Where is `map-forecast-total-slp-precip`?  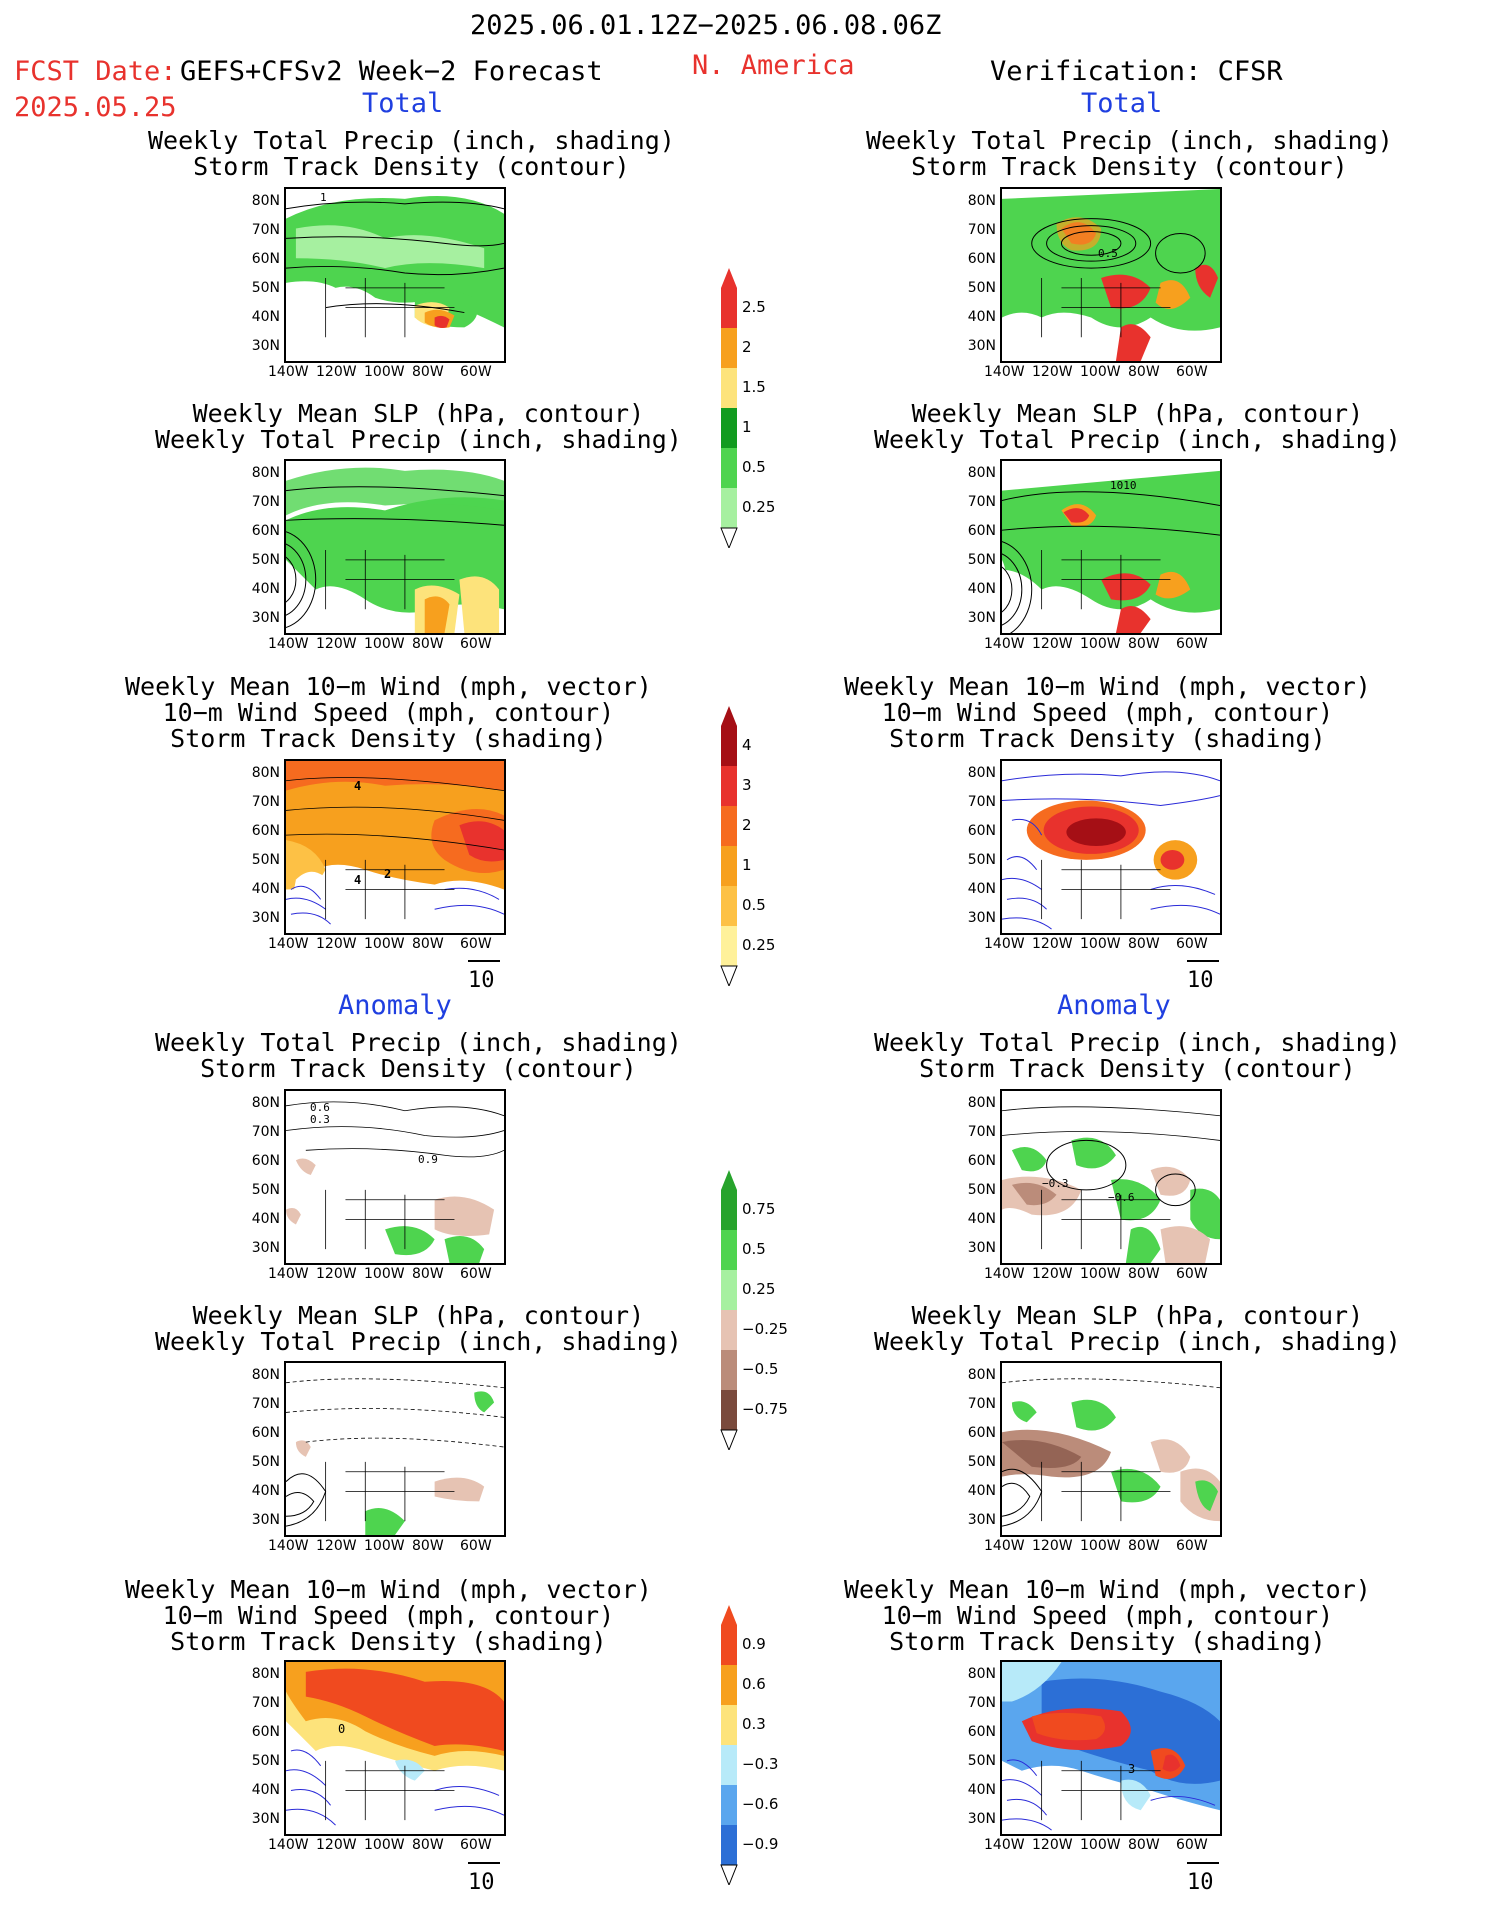 map-forecast-total-slp-precip is located at coordinates (395, 547).